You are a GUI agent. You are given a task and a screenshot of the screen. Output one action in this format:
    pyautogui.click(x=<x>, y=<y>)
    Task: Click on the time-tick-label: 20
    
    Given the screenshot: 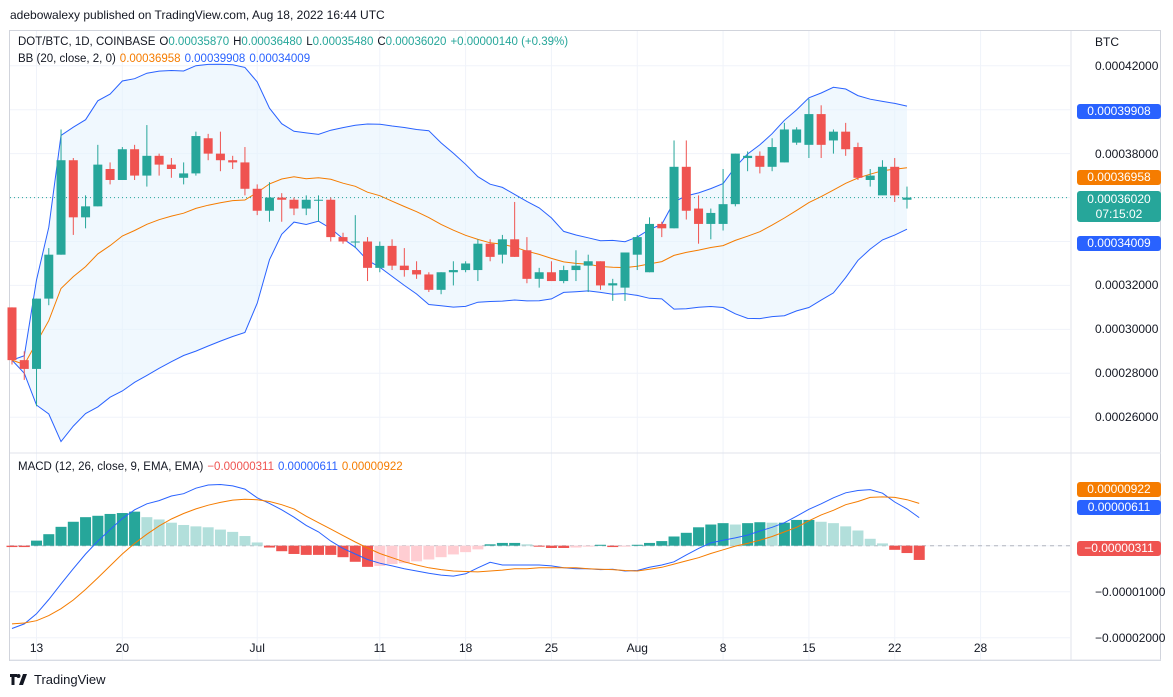 What is the action you would take?
    pyautogui.click(x=123, y=648)
    